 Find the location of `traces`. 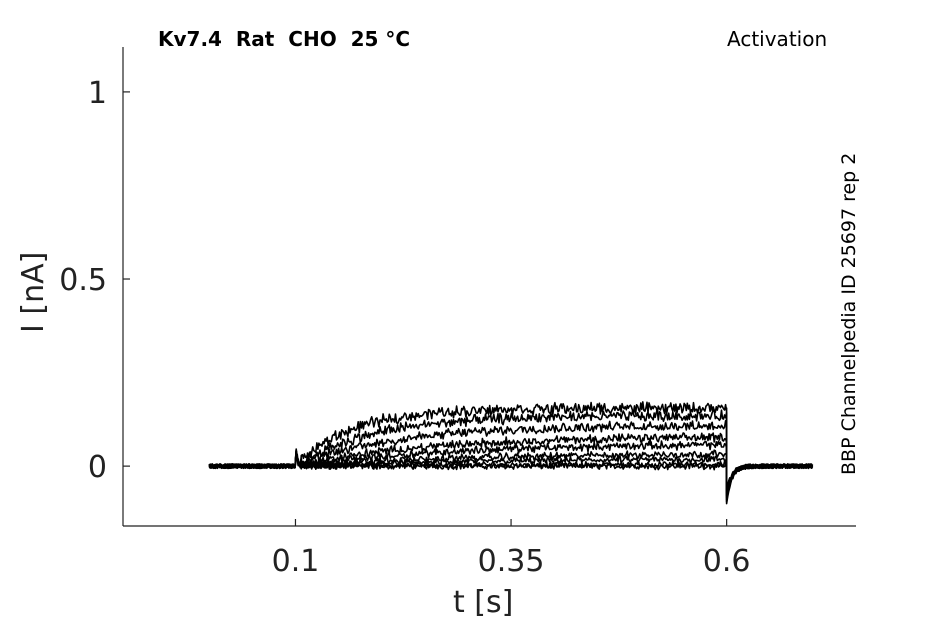

traces is located at coordinates (511, 453).